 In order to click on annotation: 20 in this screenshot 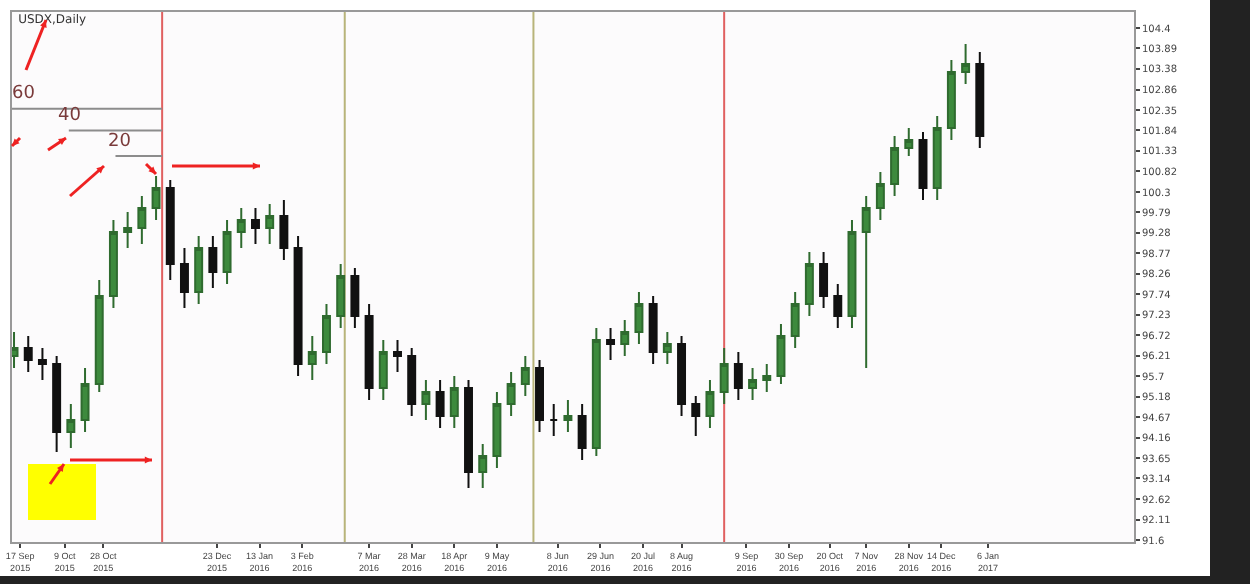, I will do `click(120, 142)`.